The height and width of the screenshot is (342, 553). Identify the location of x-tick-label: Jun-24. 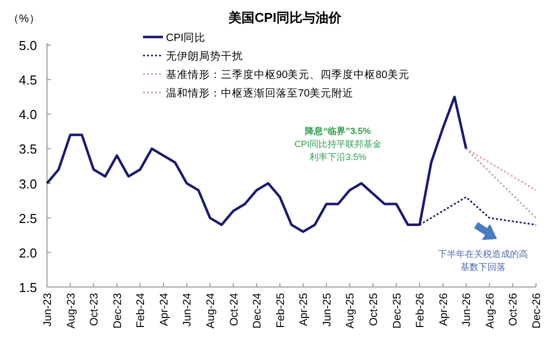
(188, 310).